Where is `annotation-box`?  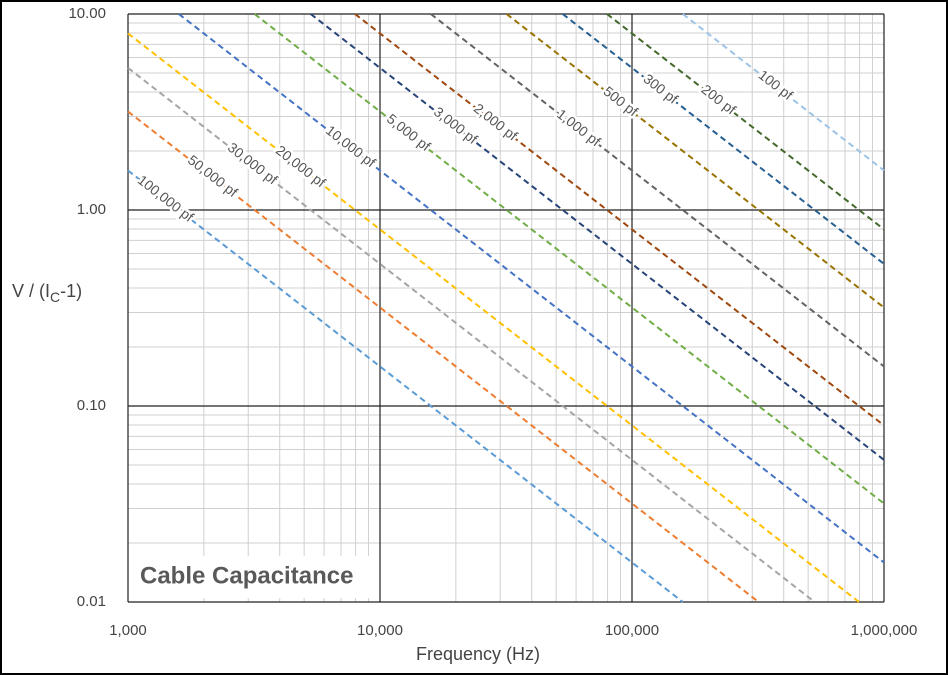
annotation-box is located at coordinates (255, 577).